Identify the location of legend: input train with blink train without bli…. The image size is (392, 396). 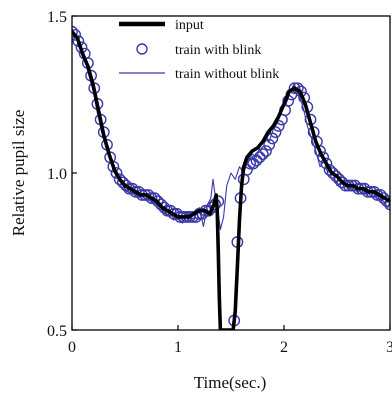
(199, 50).